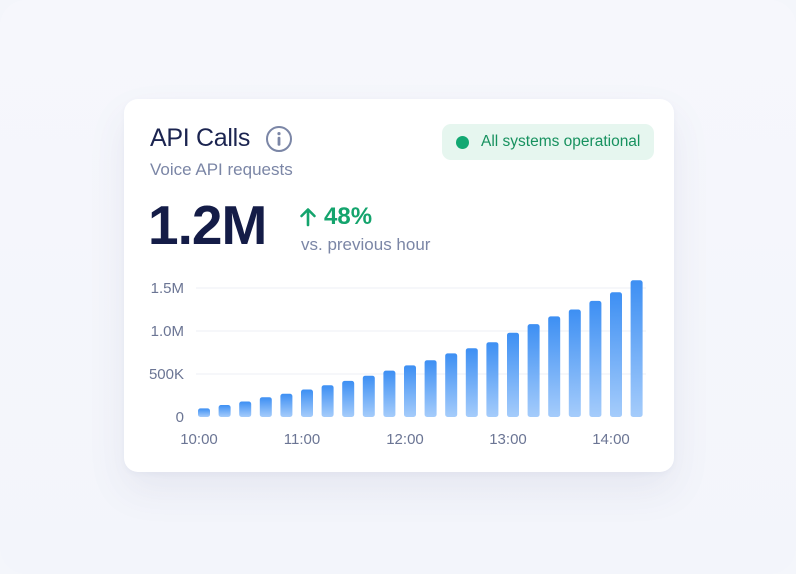 This screenshot has width=796, height=574. What do you see at coordinates (166, 374) in the screenshot?
I see `y-tick-label: 500K` at bounding box center [166, 374].